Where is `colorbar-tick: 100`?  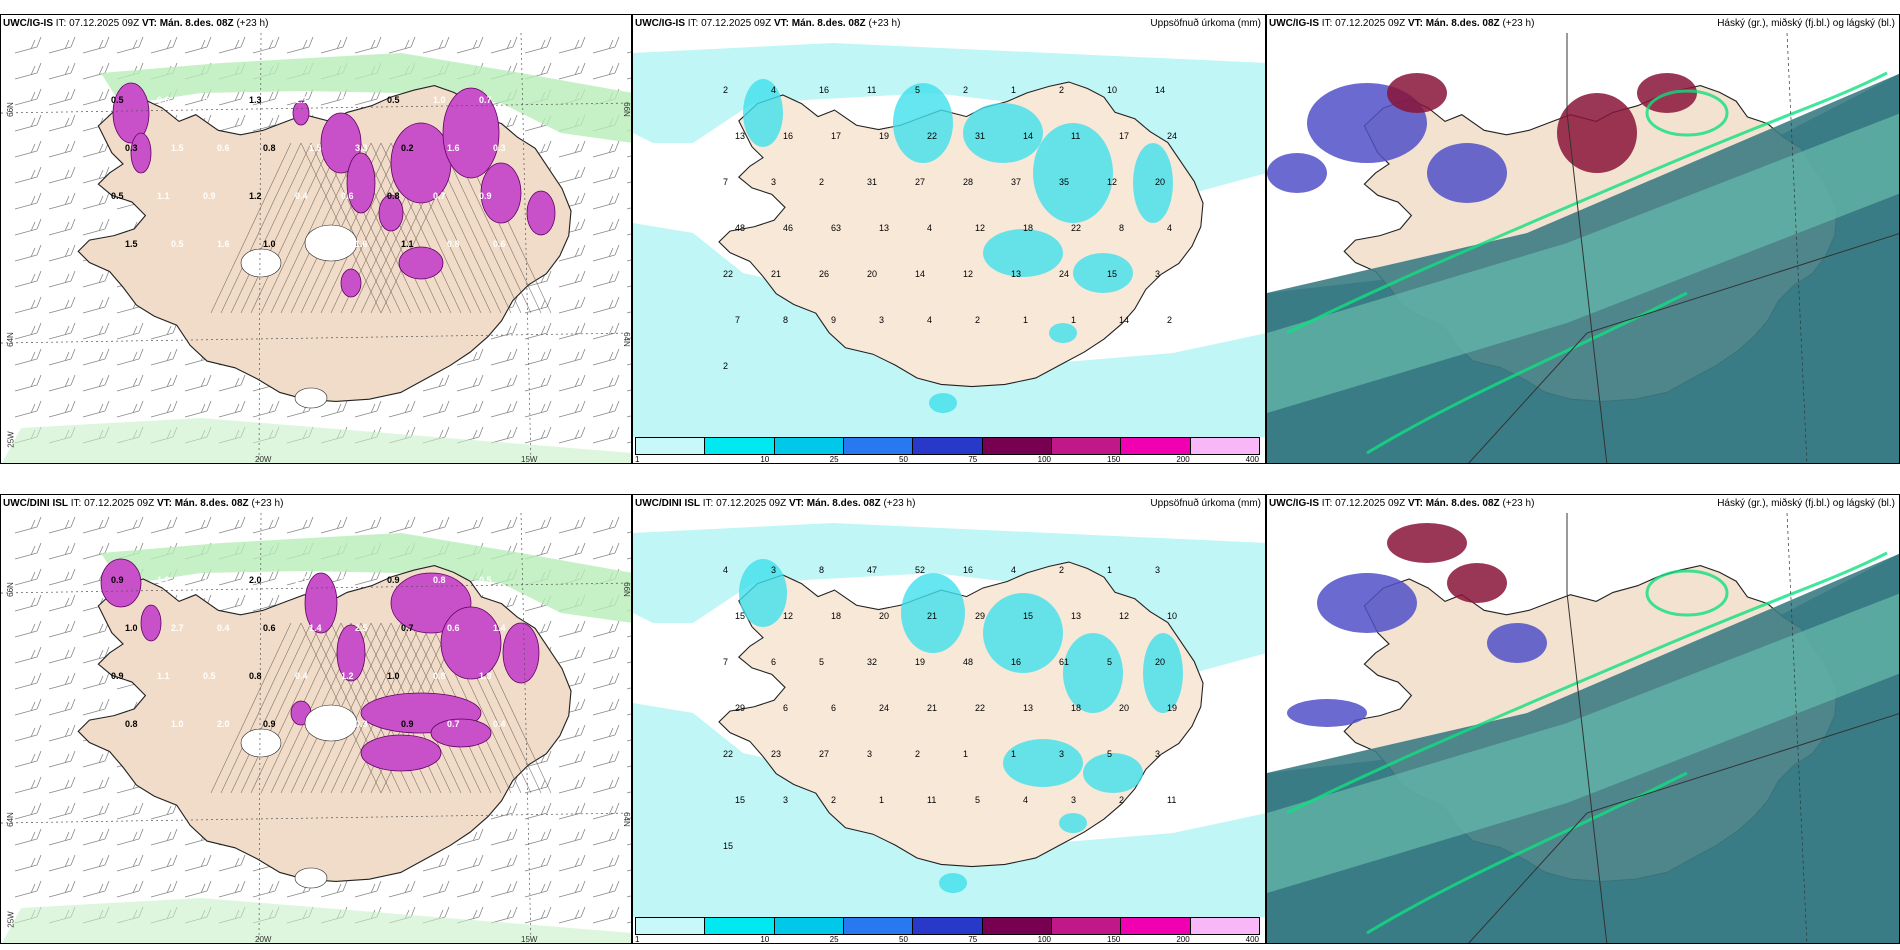 colorbar-tick: 100 is located at coordinates (1044, 459).